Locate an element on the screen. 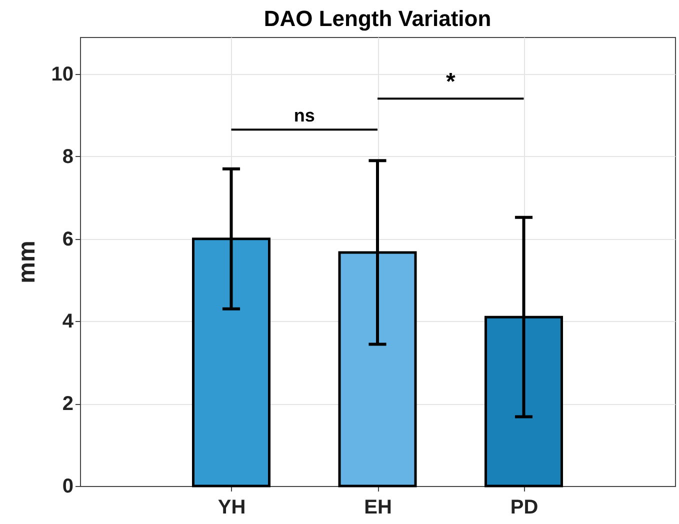  y-axis-title: mm is located at coordinates (26, 262).